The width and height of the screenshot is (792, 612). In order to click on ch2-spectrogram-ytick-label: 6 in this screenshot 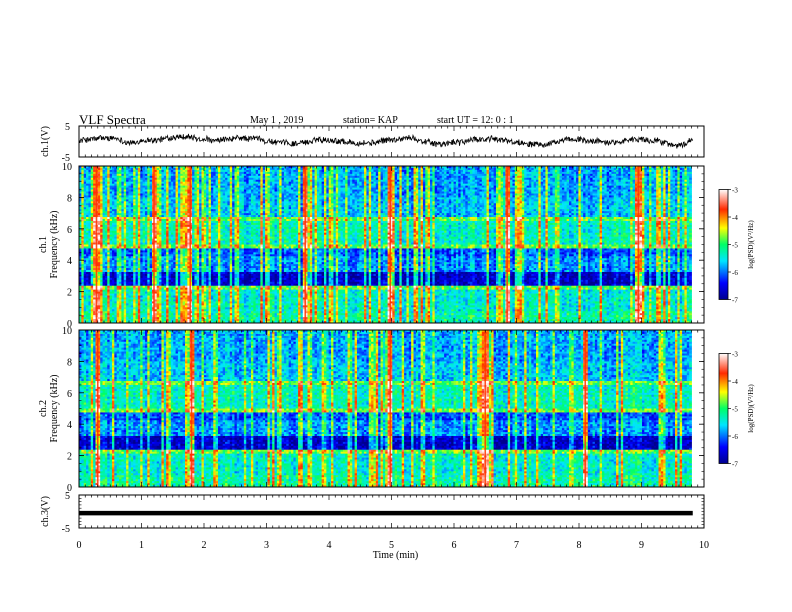, I will do `click(69, 394)`.